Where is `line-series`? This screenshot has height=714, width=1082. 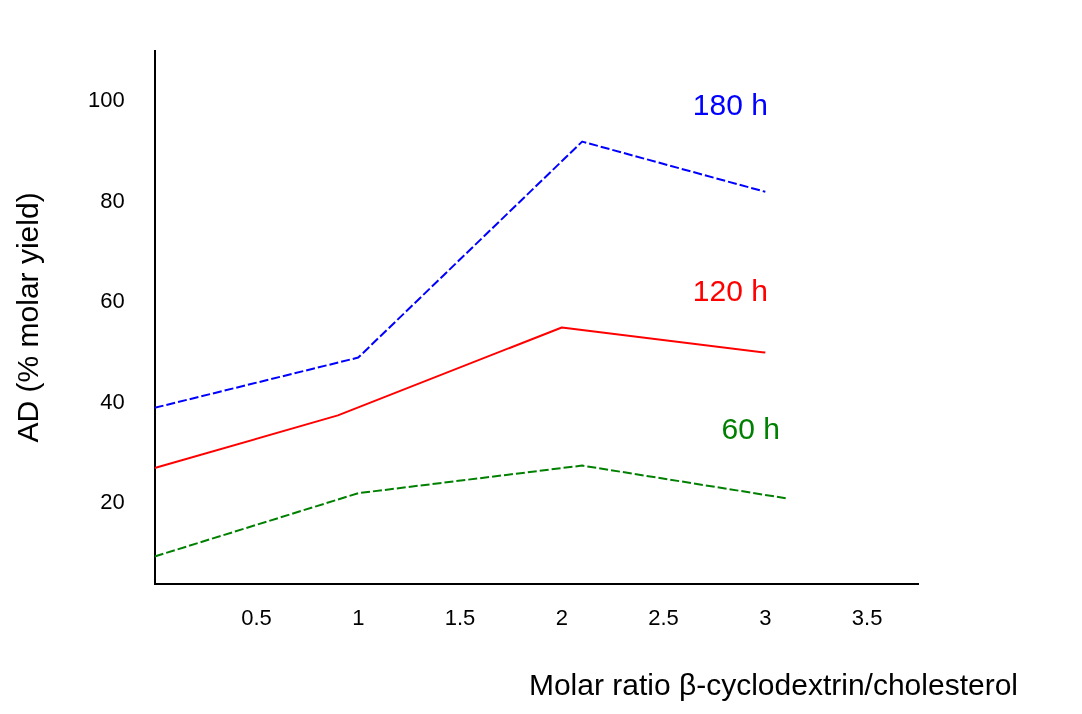
line-series is located at coordinates (470, 511).